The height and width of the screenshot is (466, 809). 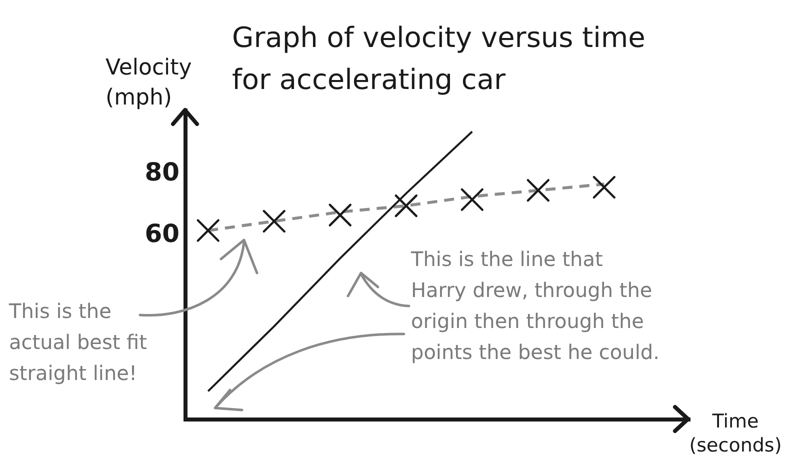 I want to click on annotation: This is the line that Harry drew, through the origin then through the points the best he could., so click(x=535, y=305).